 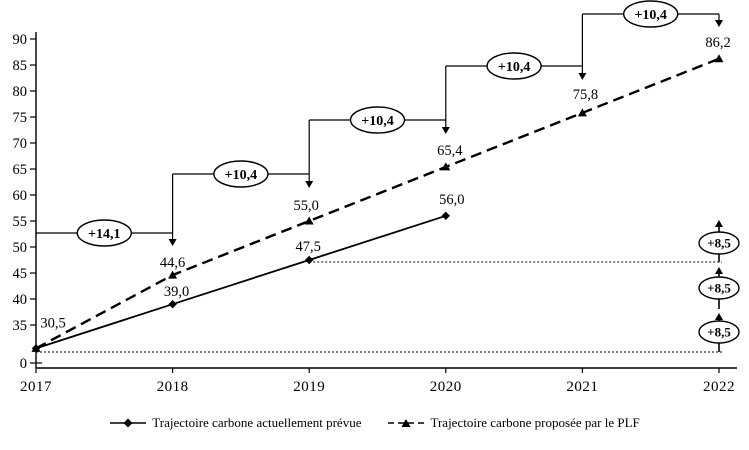 What do you see at coordinates (20, 222) in the screenshot?
I see `y-tick-label: 55` at bounding box center [20, 222].